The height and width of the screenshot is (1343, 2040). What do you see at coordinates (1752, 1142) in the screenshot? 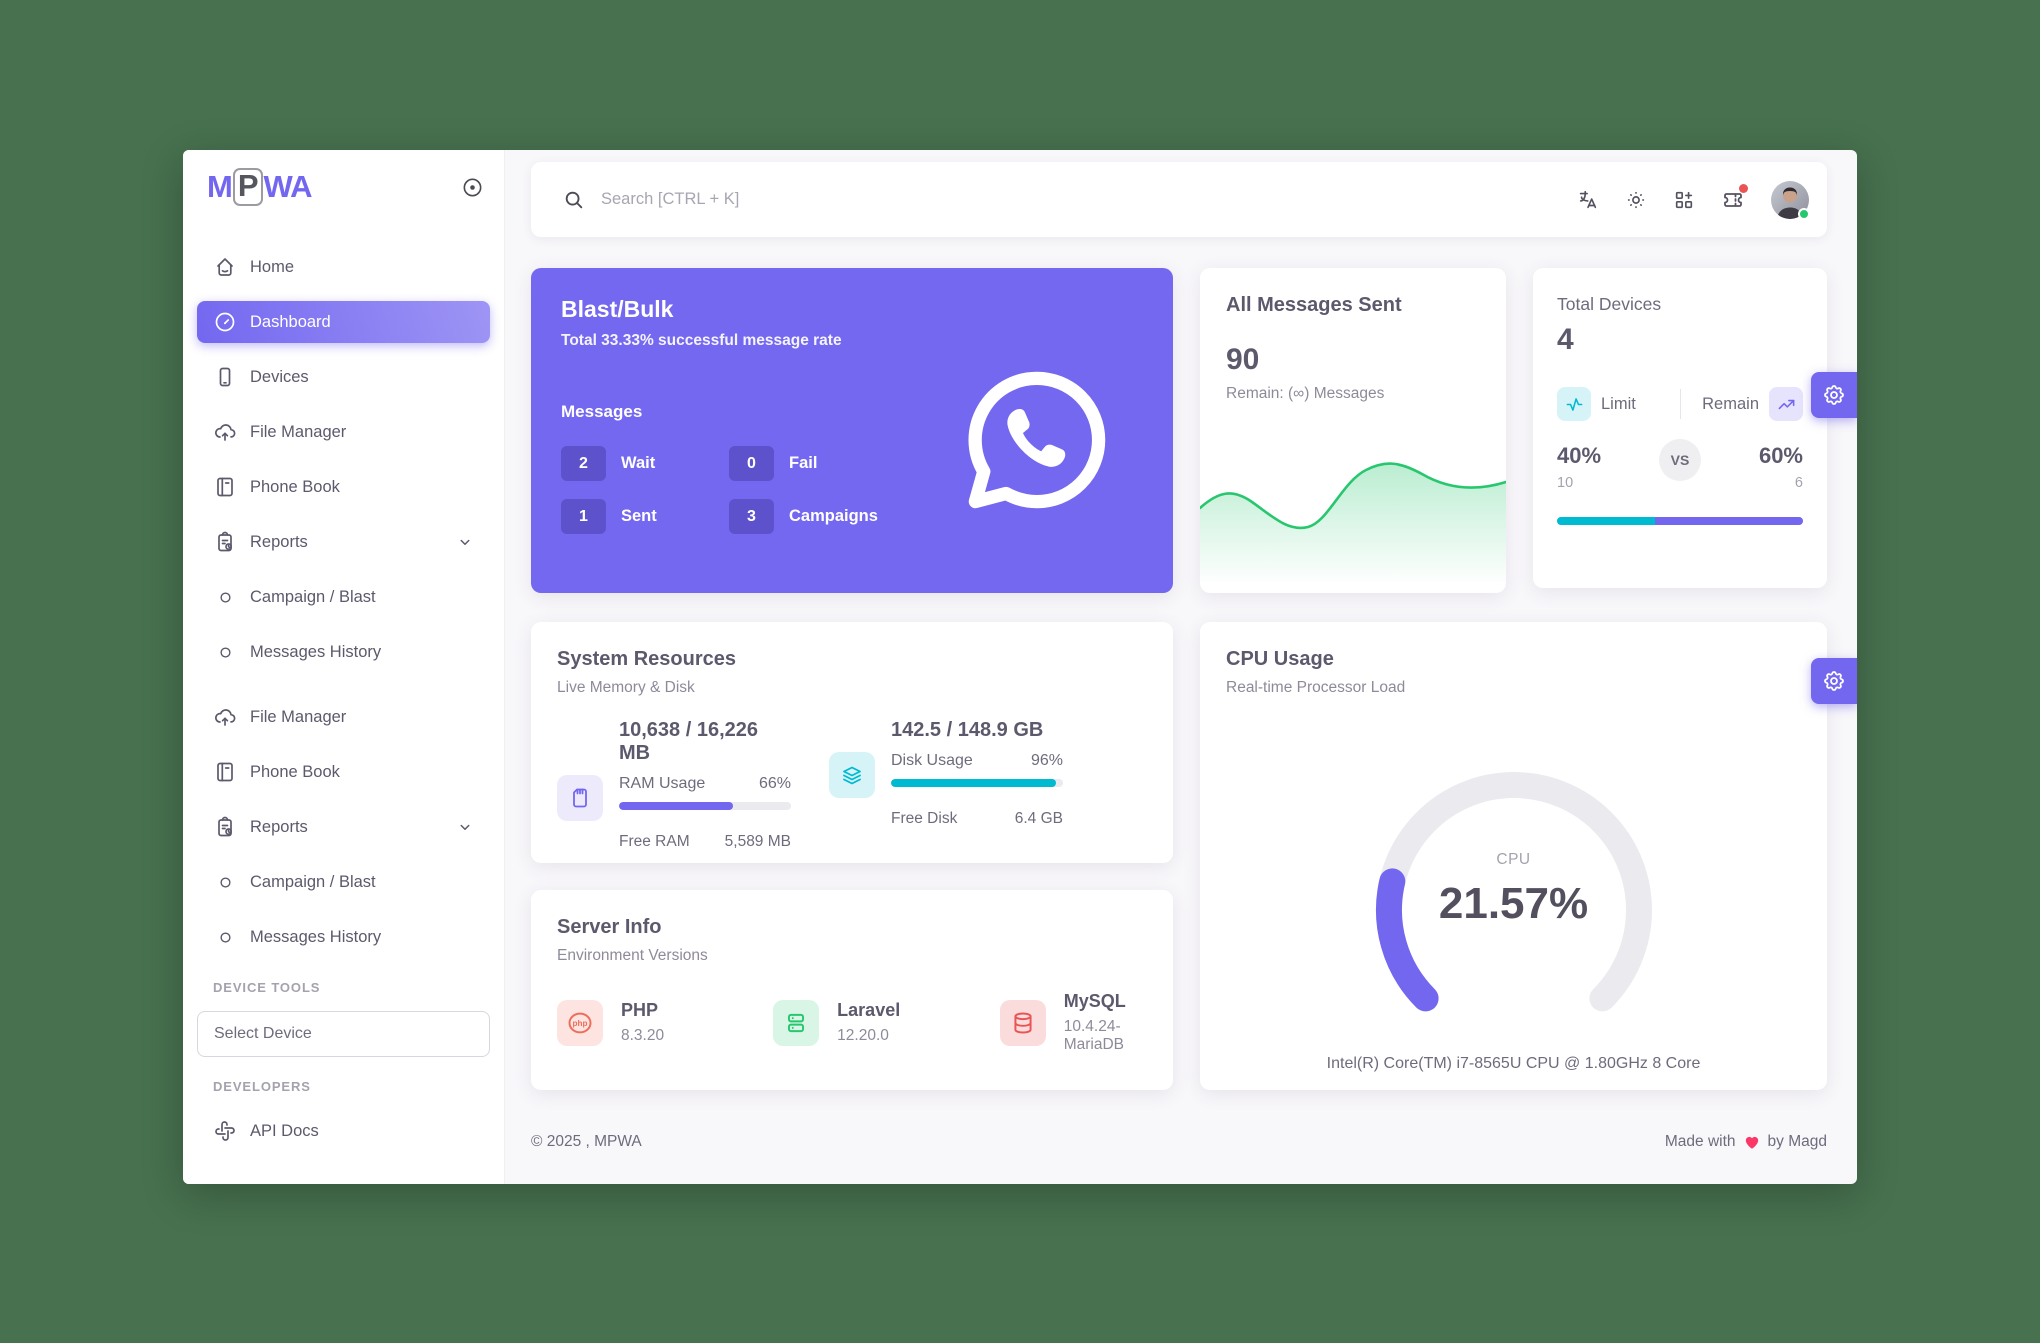
I see `heart-icon` at bounding box center [1752, 1142].